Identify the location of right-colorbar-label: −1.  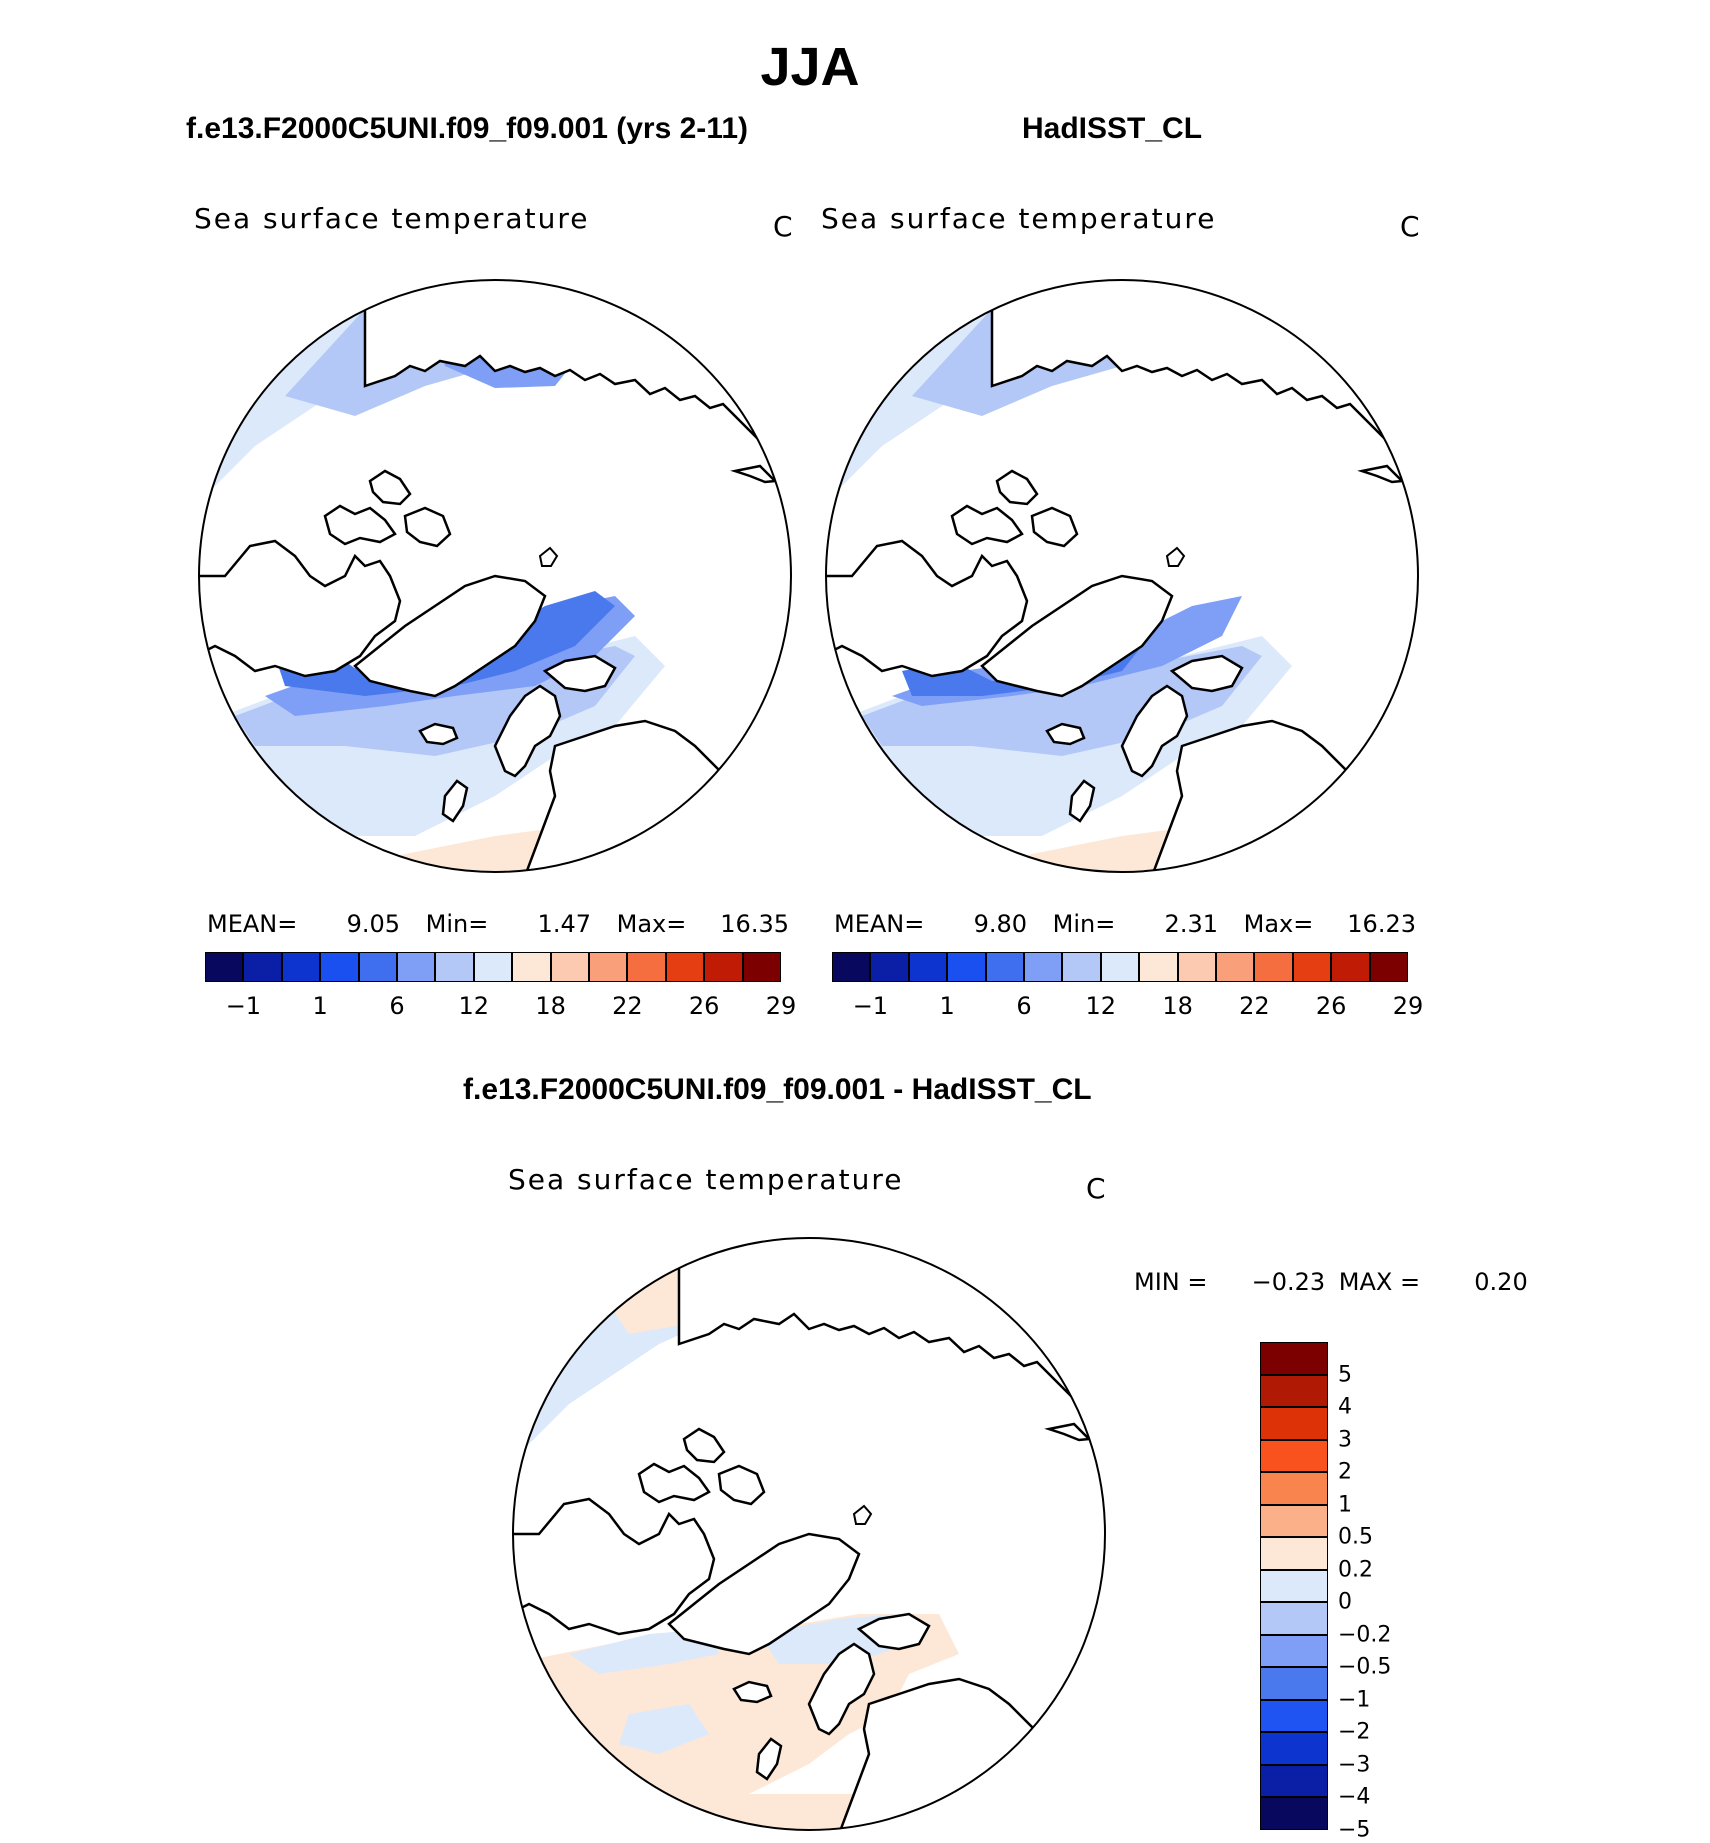
(870, 1006).